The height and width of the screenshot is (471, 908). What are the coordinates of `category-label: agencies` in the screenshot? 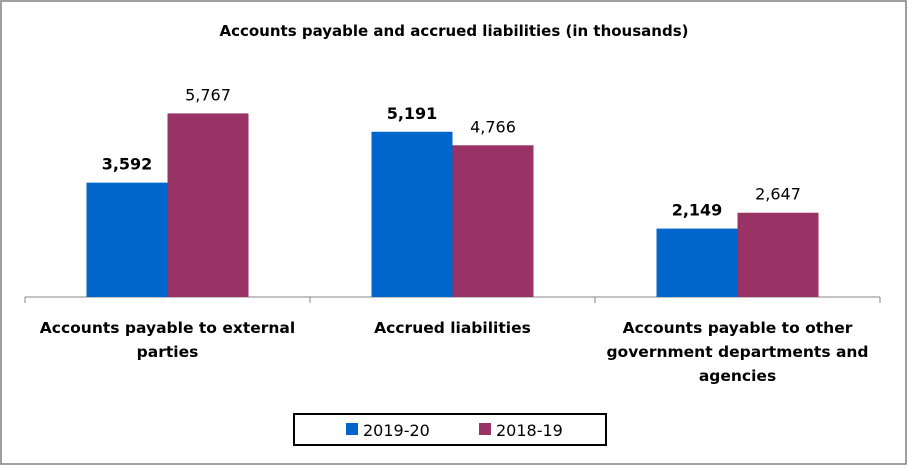 It's located at (737, 376).